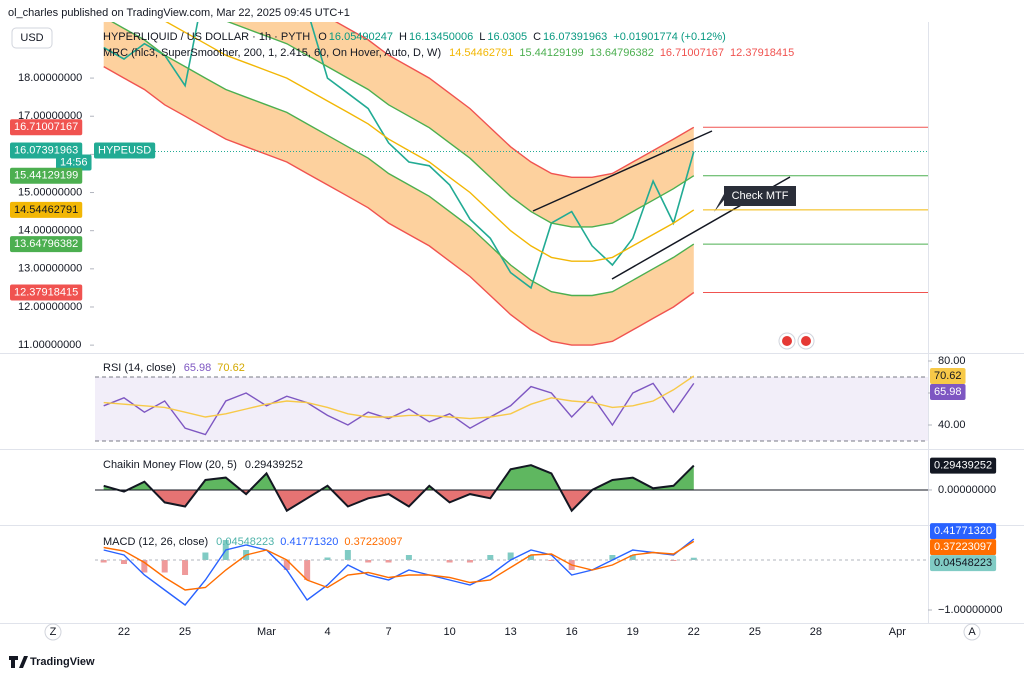 This screenshot has width=1024, height=676. I want to click on callout: Check MTF, so click(755, 199).